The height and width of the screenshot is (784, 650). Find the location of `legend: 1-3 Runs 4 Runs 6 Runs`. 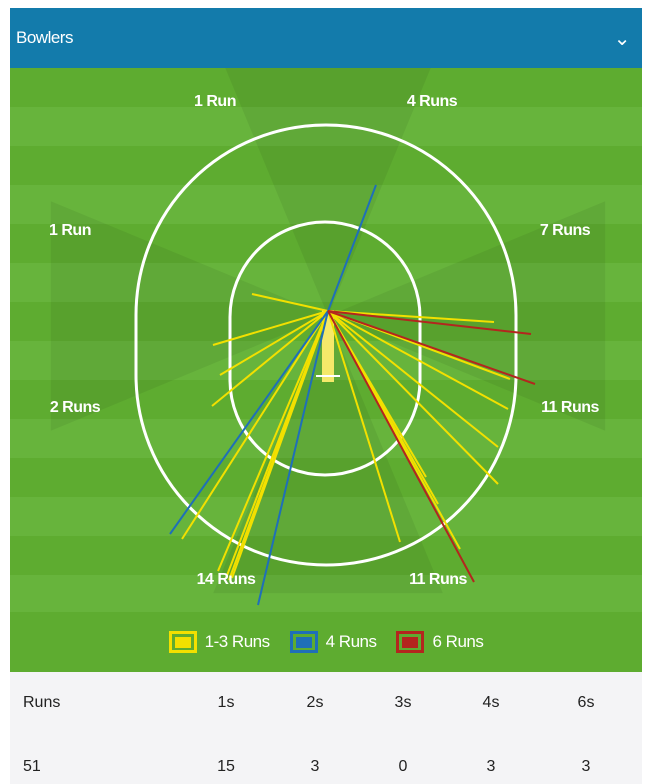

legend: 1-3 Runs 4 Runs 6 Runs is located at coordinates (326, 642).